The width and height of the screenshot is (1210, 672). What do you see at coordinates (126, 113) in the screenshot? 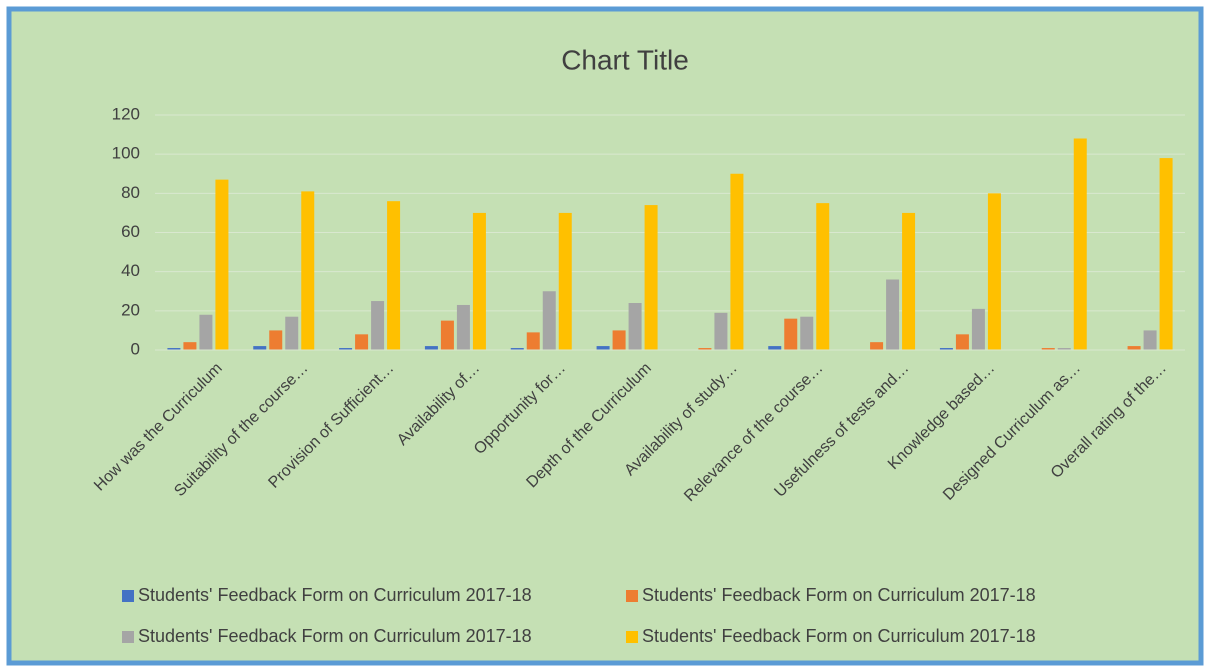
I see `y-tick-label: 120` at bounding box center [126, 113].